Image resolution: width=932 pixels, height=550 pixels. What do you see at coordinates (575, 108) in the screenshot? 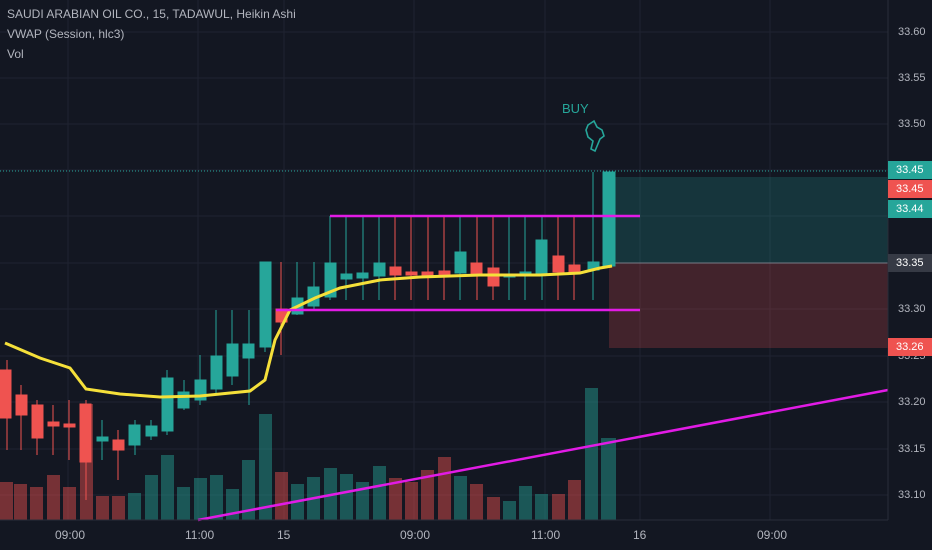
I see `buy-signal-label: BUY` at bounding box center [575, 108].